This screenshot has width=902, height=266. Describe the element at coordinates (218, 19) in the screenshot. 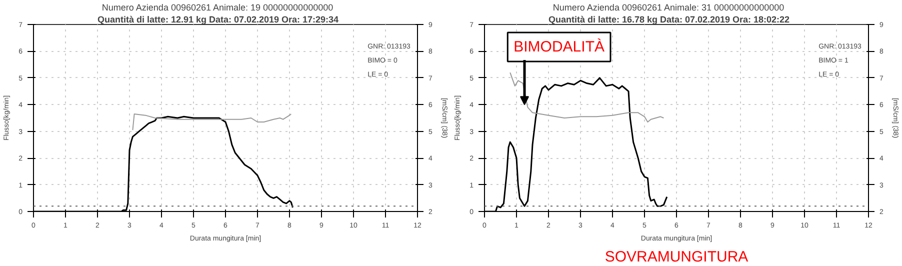

I see `chart-subtitle: Quantità di latte: 12.91 kg Data: 07.02.2019 Ora: 17:29:34` at that location.